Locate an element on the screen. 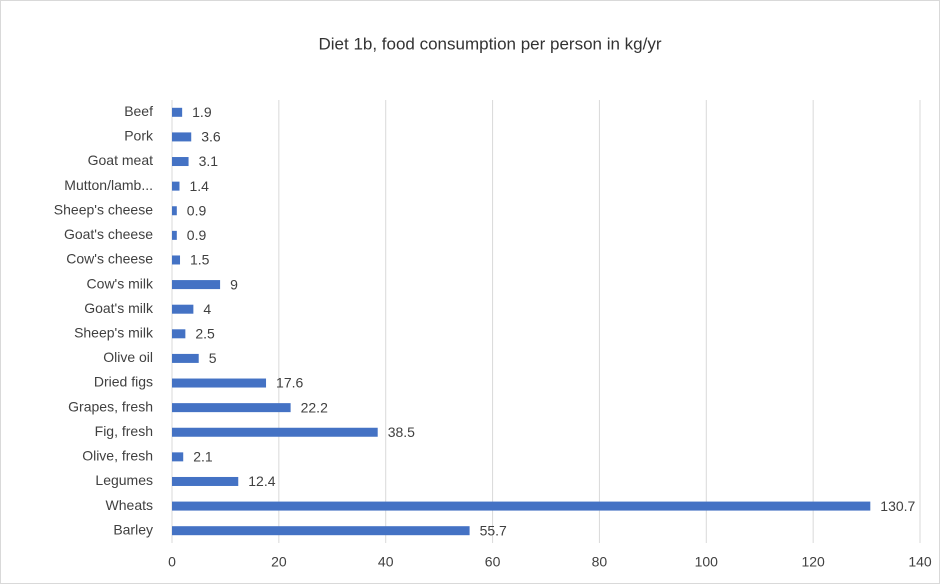  y-tick-label: Sheep's cheese is located at coordinates (103, 209).